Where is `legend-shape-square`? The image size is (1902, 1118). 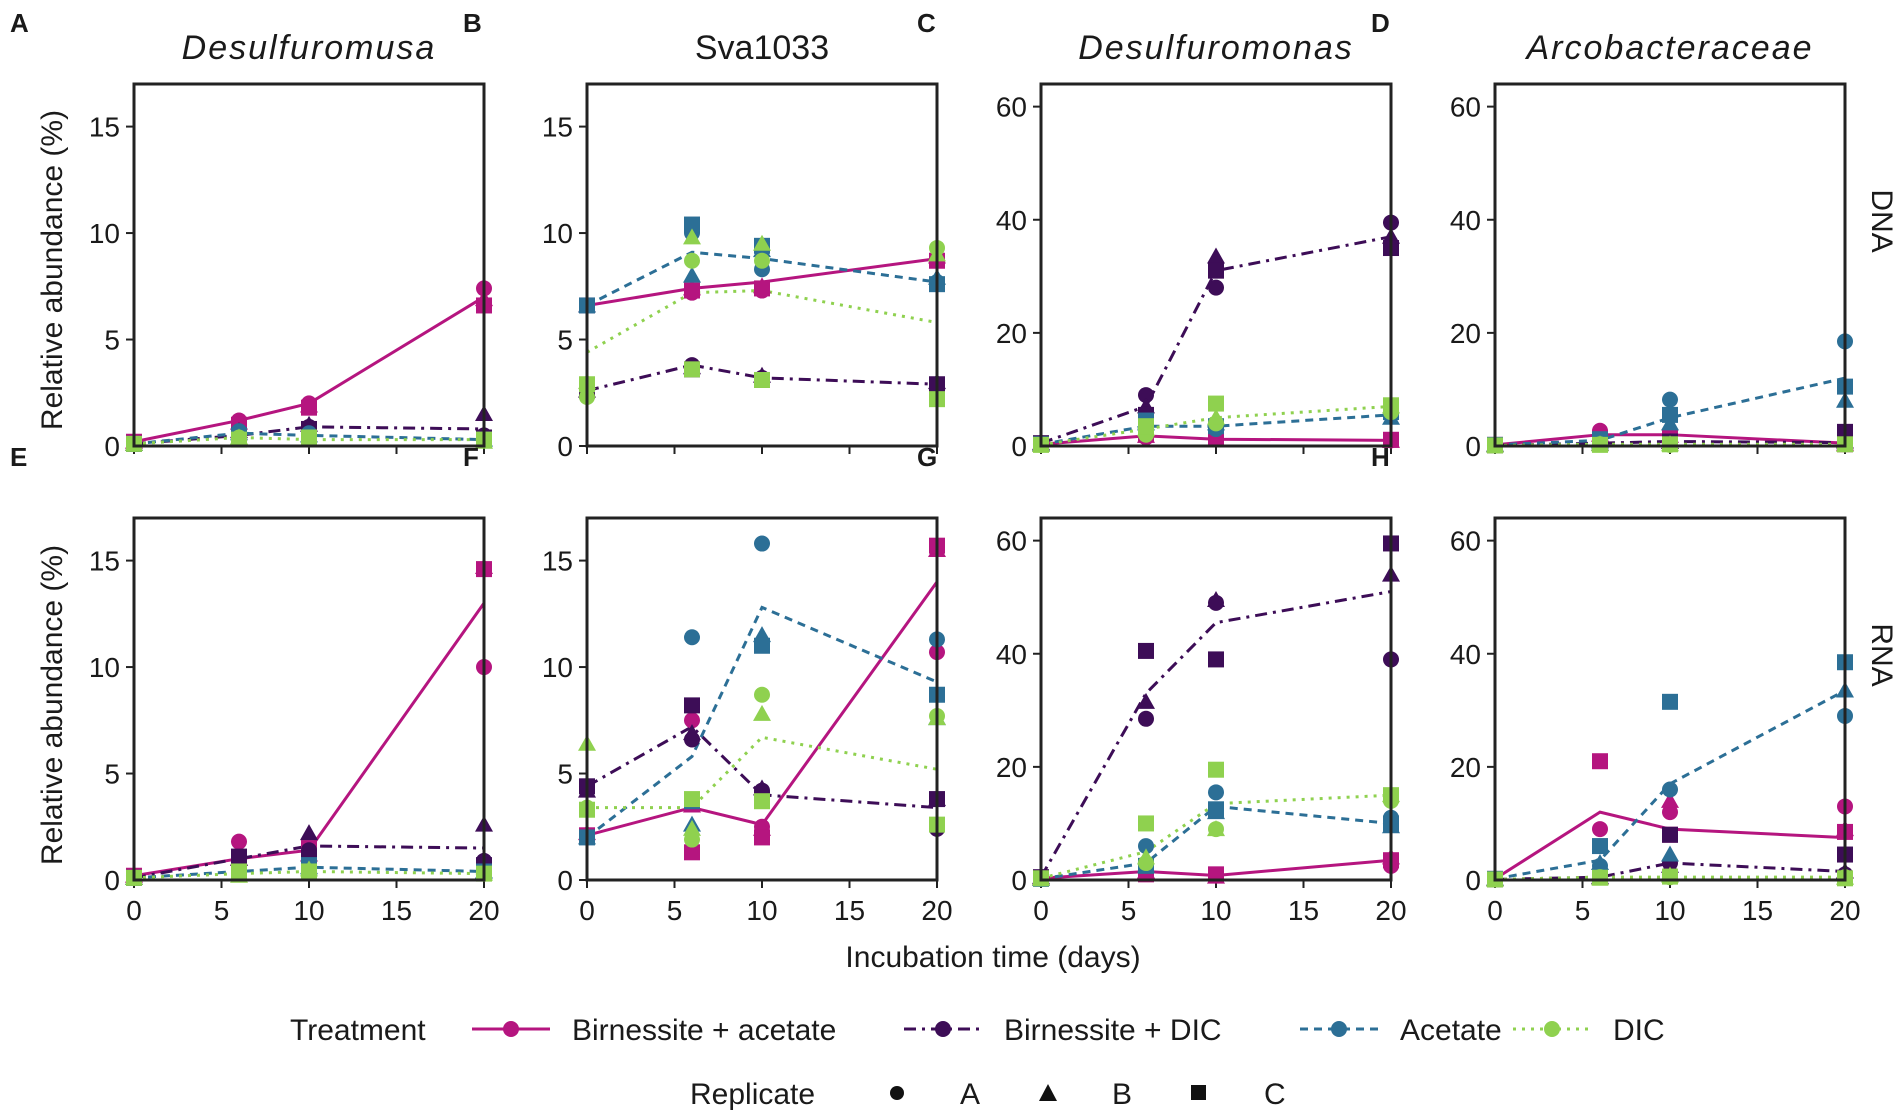 legend-shape-square is located at coordinates (1198, 1092).